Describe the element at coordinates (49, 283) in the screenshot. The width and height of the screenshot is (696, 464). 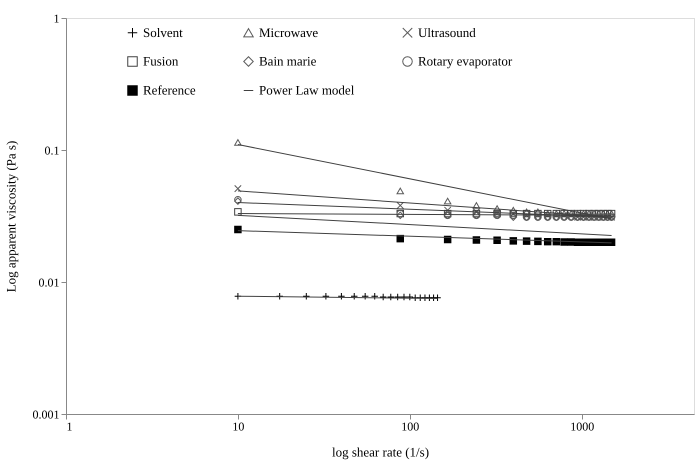
I see `y-tick-label: 0.01` at that location.